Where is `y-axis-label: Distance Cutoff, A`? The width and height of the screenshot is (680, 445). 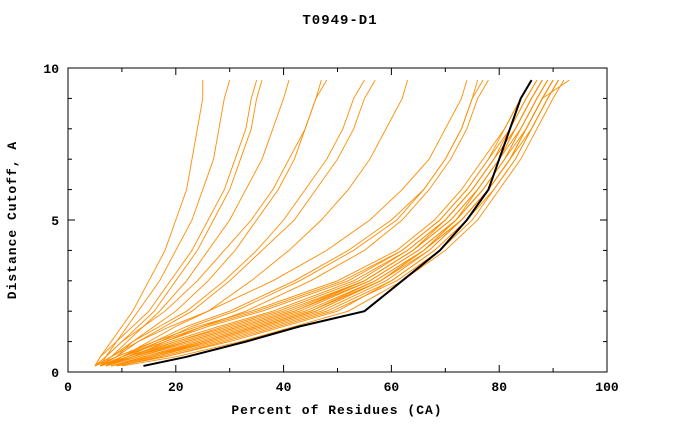 y-axis-label: Distance Cutoff, A is located at coordinates (12, 220).